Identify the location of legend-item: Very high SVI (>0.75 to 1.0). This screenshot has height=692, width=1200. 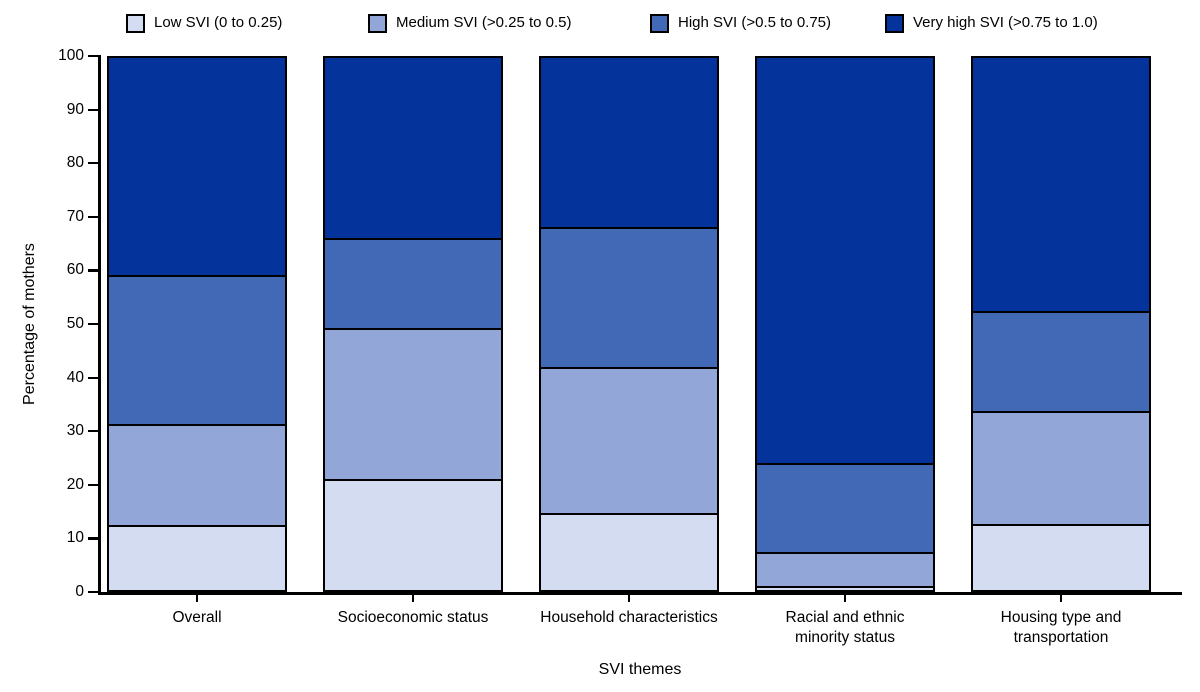
(991, 23).